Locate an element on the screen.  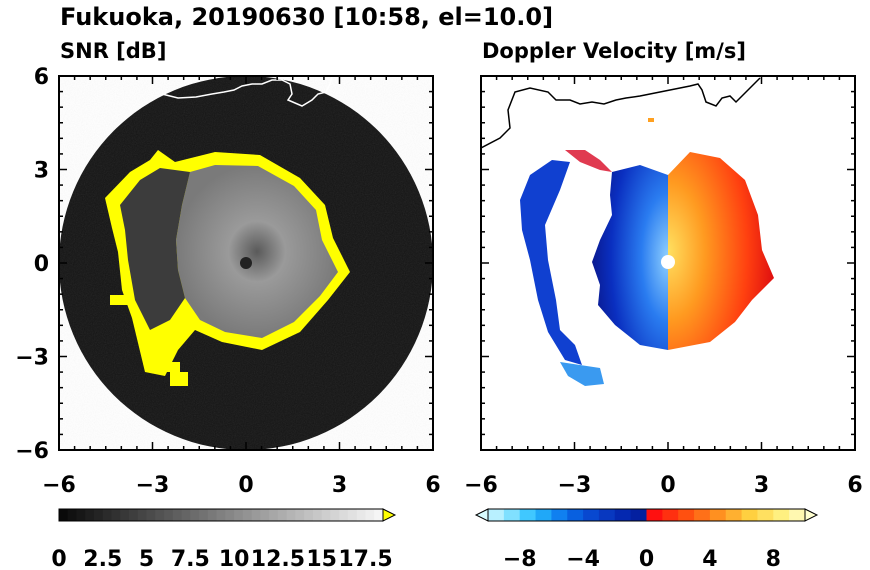
snr-colorbar-tick-label: 17.5 is located at coordinates (365, 558).